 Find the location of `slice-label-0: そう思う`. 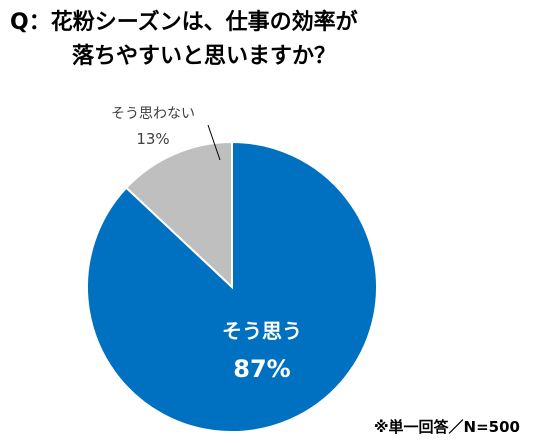

slice-label-0: そう思う is located at coordinates (262, 331).